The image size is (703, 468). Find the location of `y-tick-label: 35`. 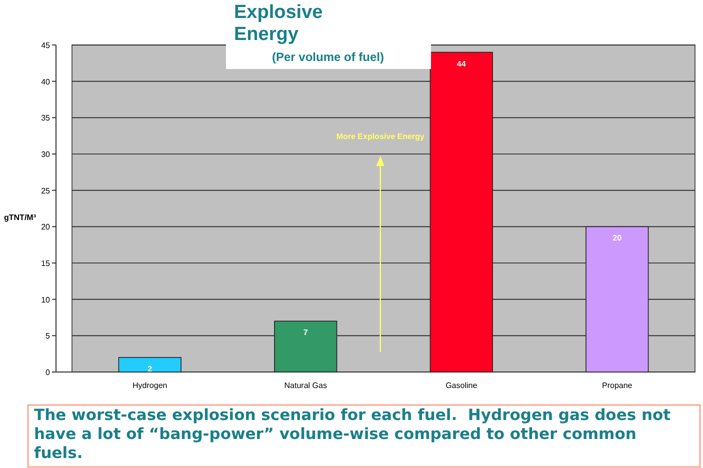

y-tick-label: 35 is located at coordinates (46, 118).